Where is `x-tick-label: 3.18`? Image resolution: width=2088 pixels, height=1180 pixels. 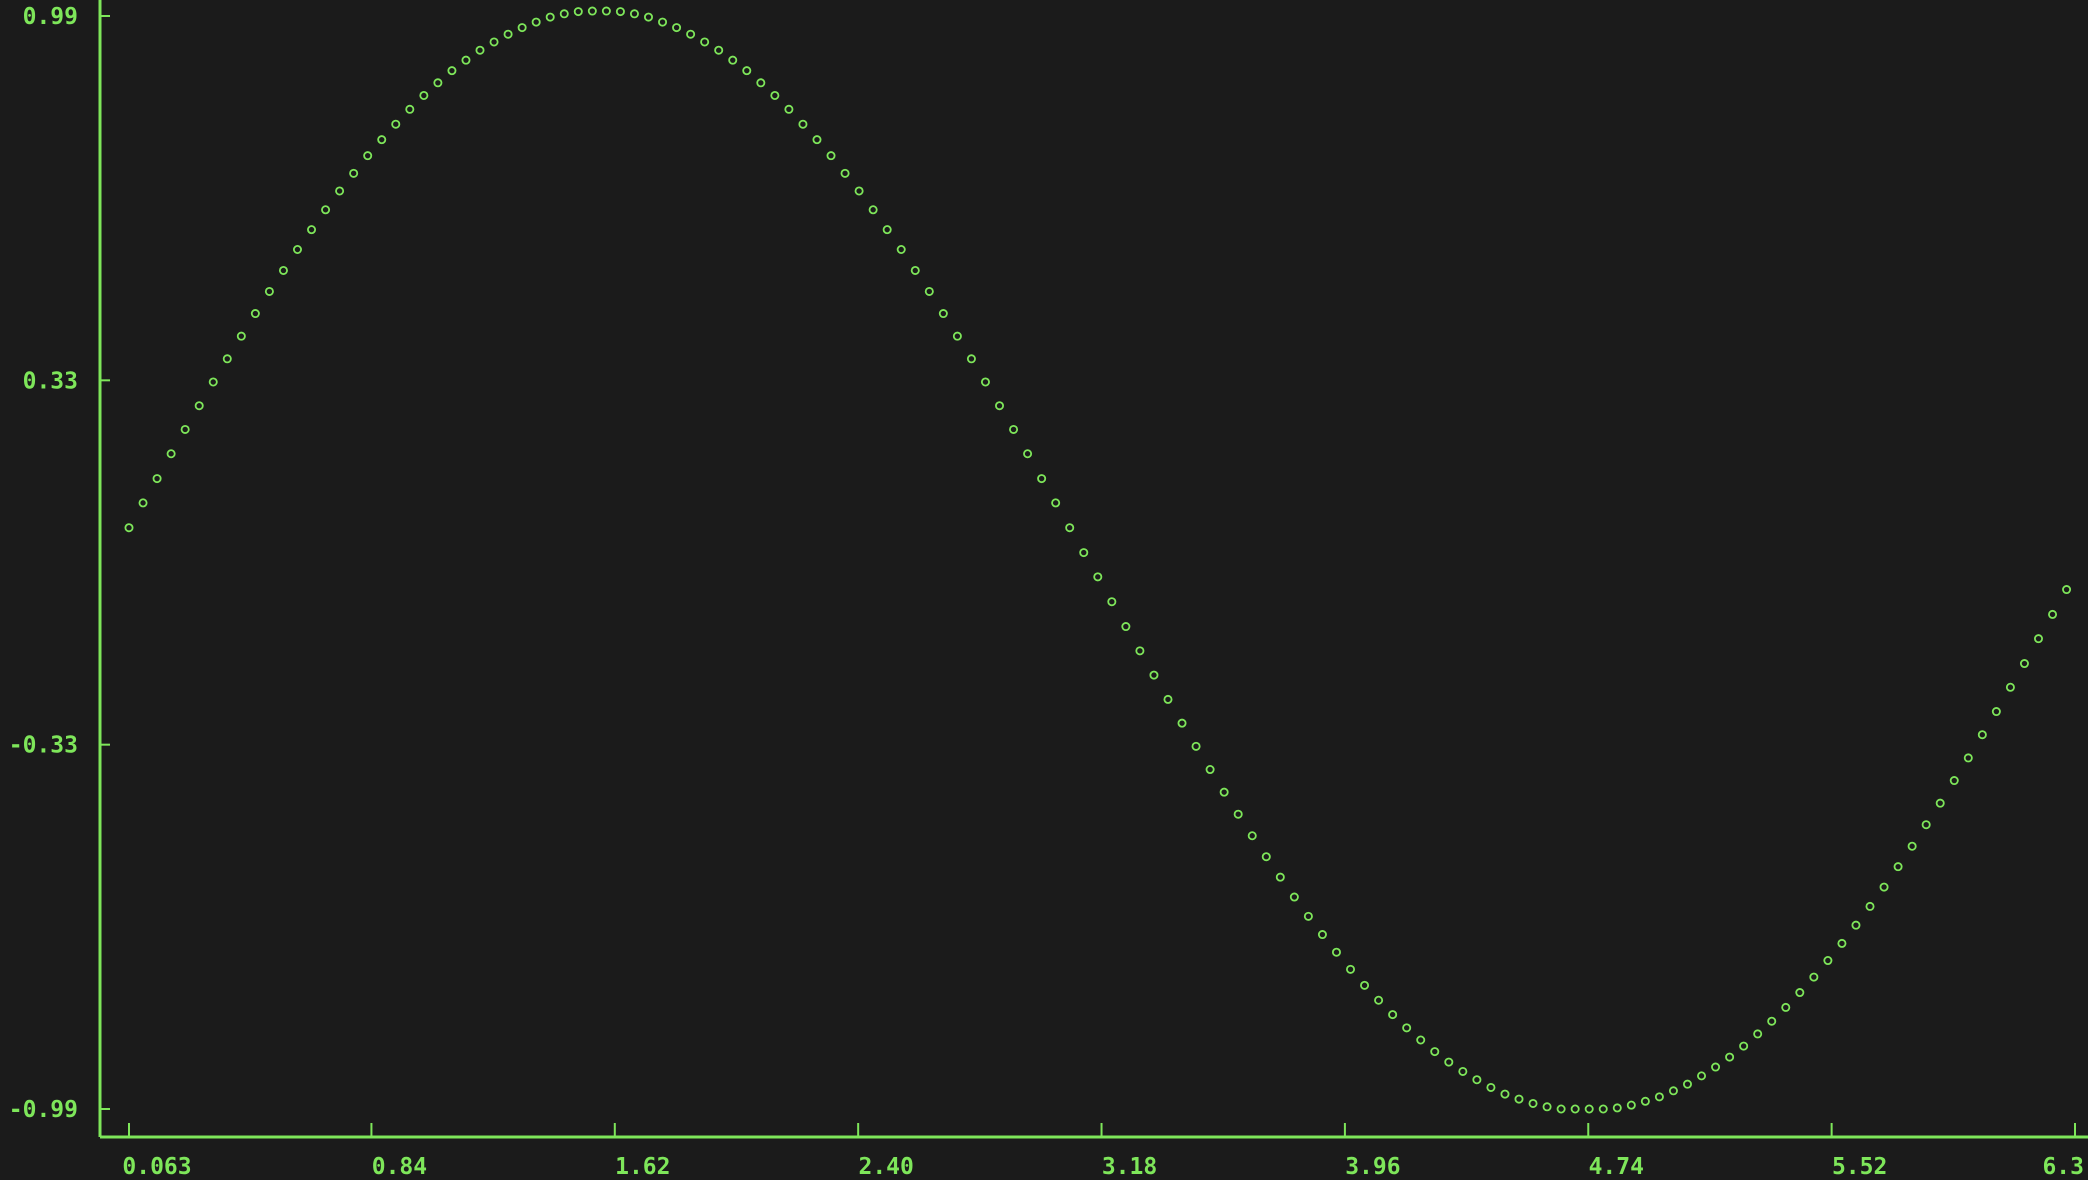 x-tick-label: 3.18 is located at coordinates (1129, 1167).